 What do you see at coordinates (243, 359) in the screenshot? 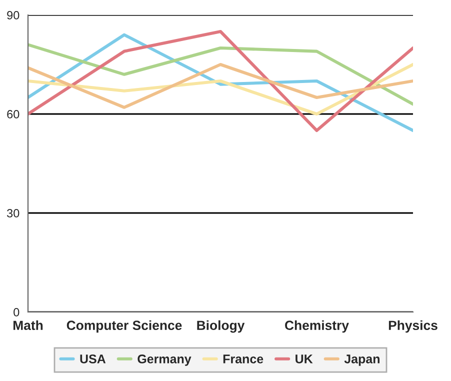
I see `legend-label: France` at bounding box center [243, 359].